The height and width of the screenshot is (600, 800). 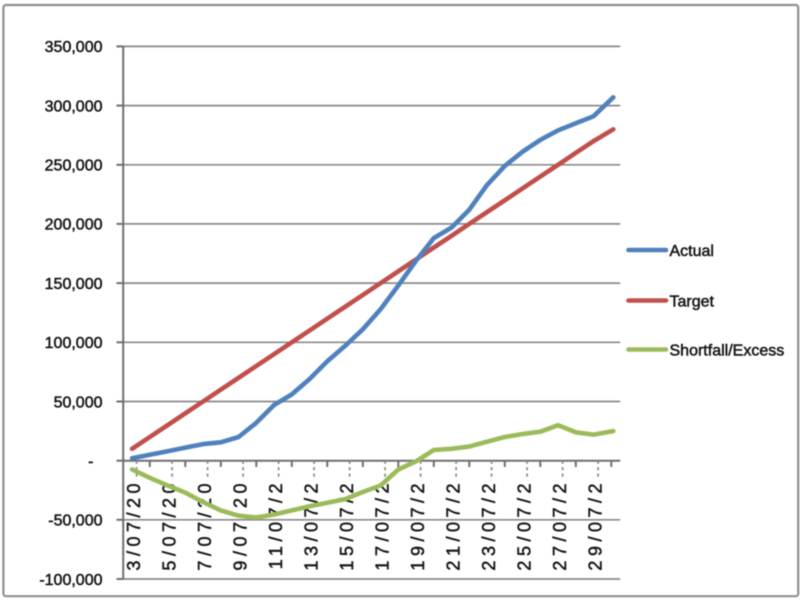 What do you see at coordinates (383, 525) in the screenshot?
I see `svg-text: 17/07/2` at bounding box center [383, 525].